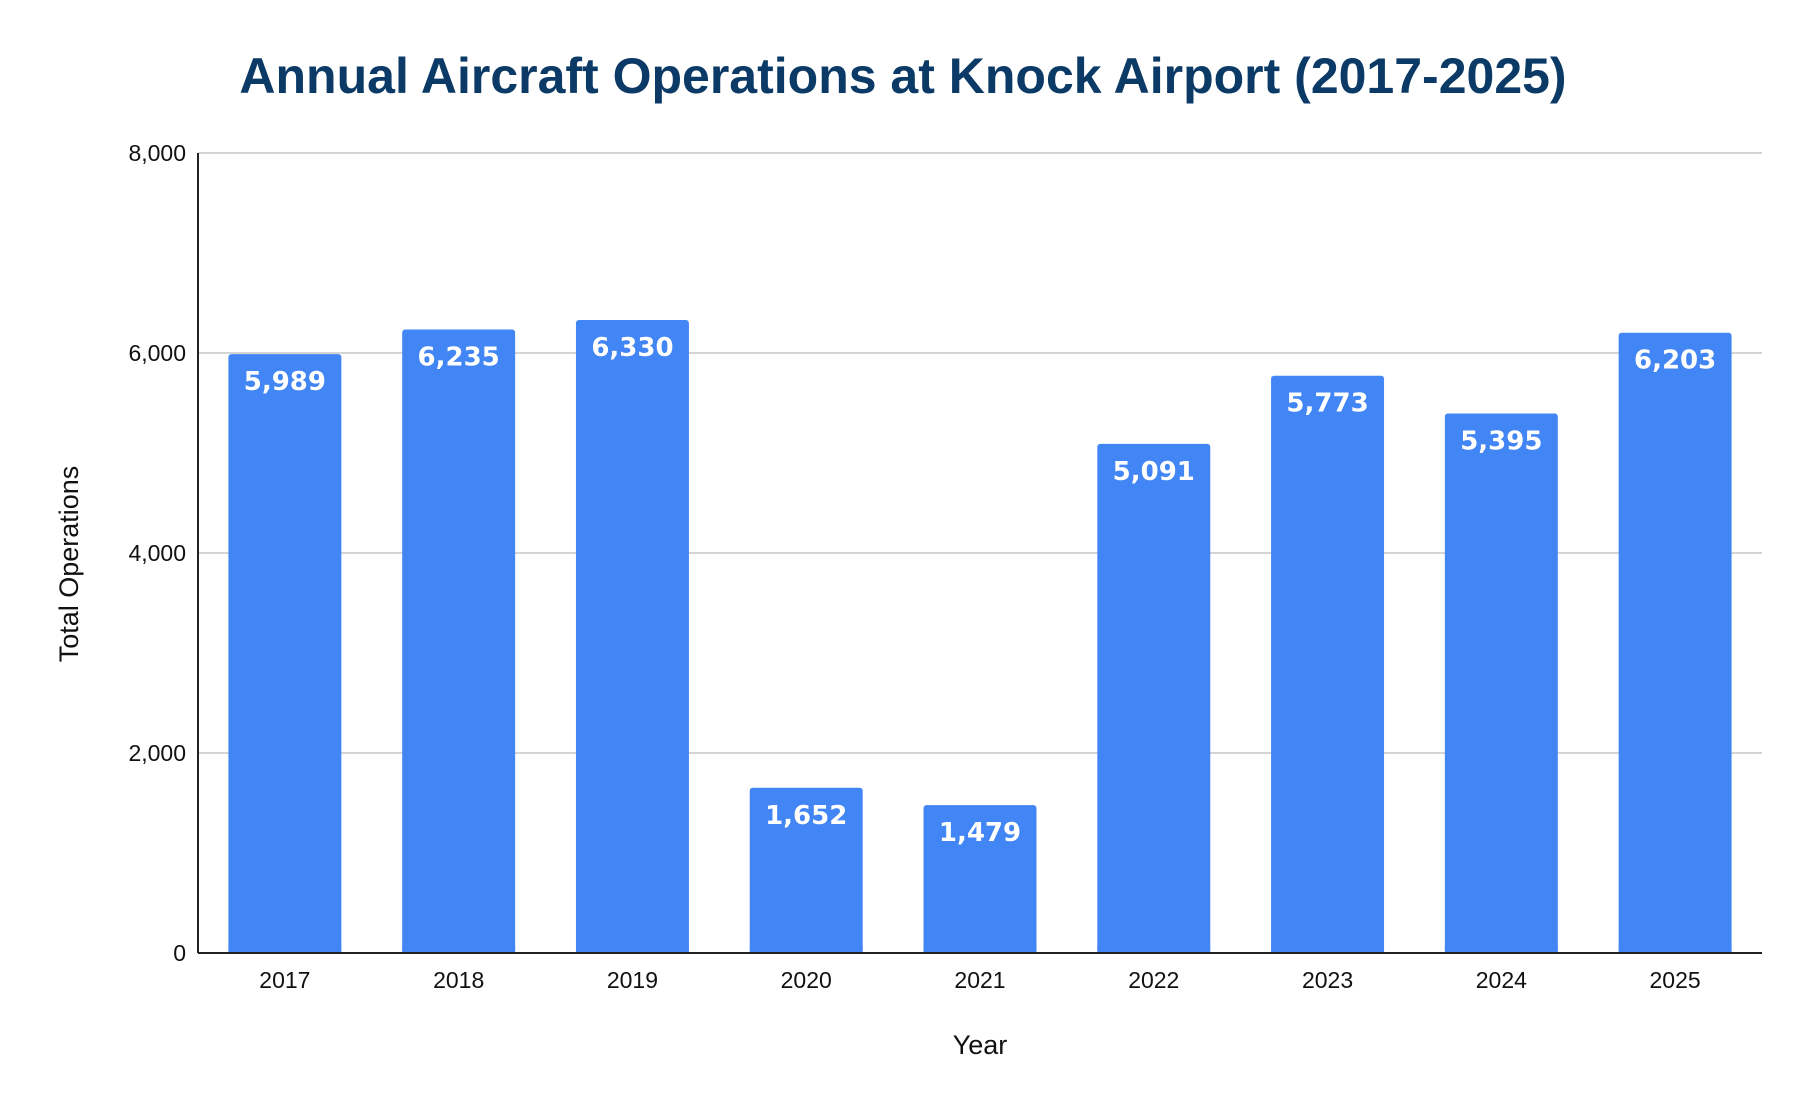 This screenshot has height=1108, width=1806. Describe the element at coordinates (806, 816) in the screenshot. I see `data-label-2020: 1,652` at that location.